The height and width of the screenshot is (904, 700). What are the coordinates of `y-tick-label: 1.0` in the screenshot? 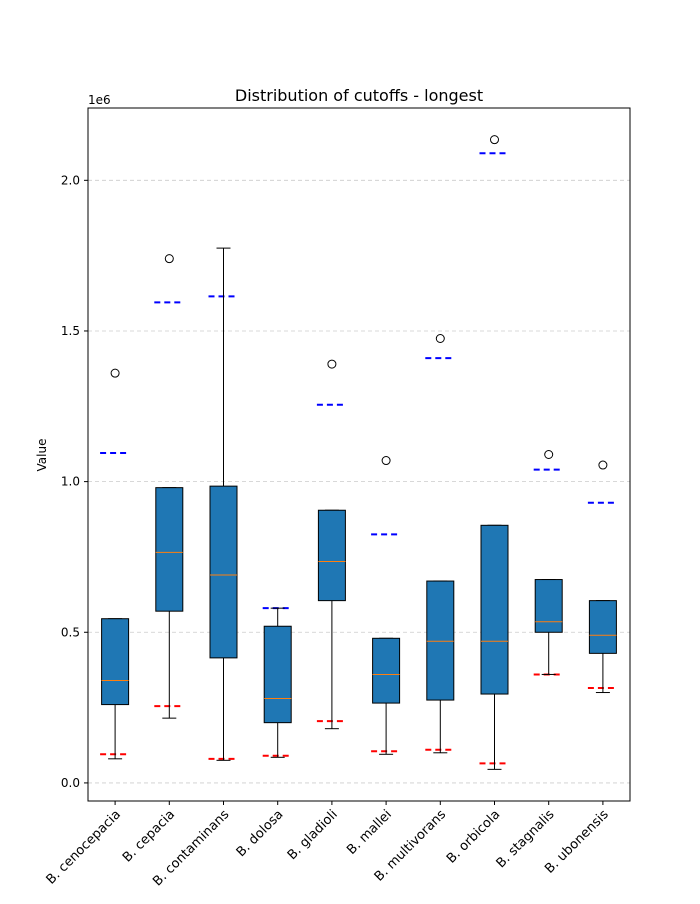 It's located at (70, 482).